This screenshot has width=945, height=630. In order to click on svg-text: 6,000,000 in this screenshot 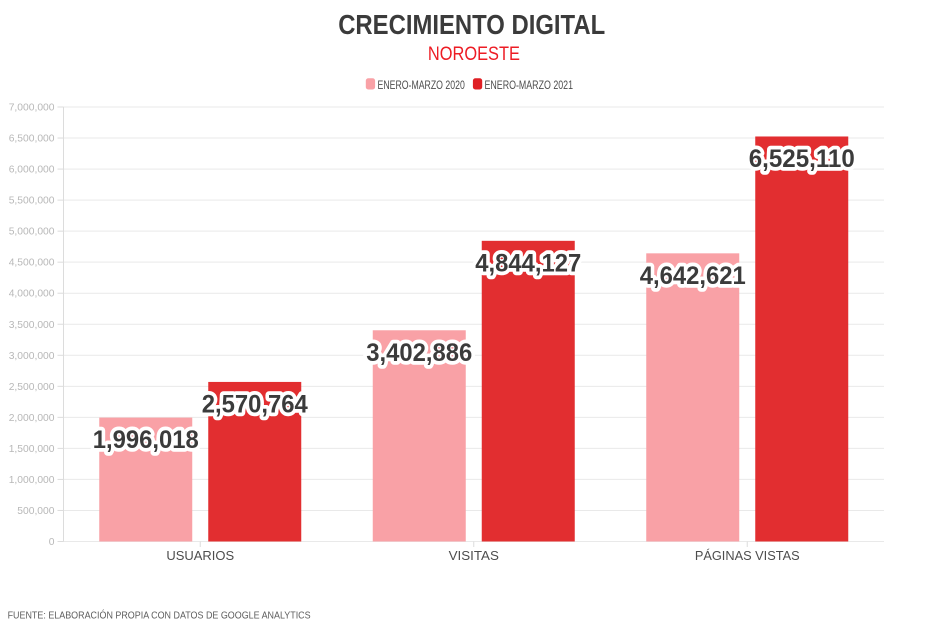, I will do `click(32, 170)`.